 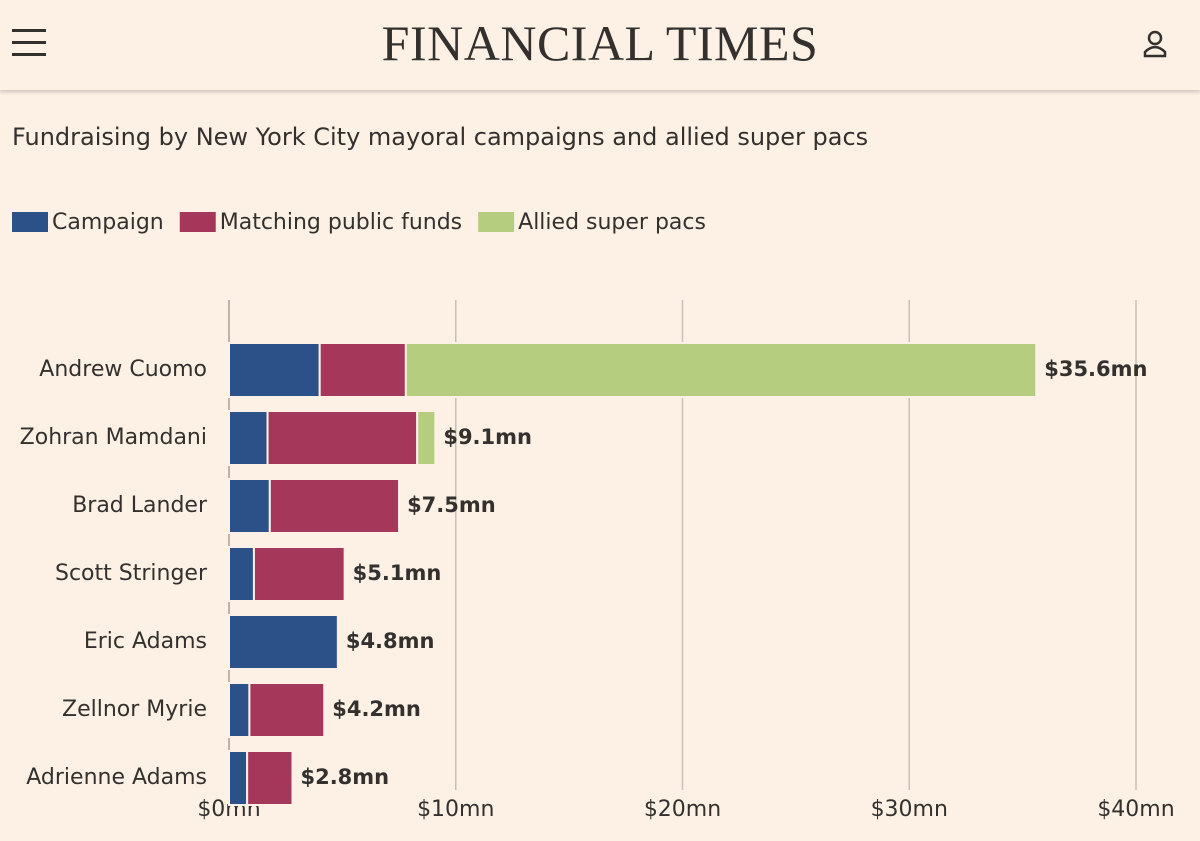 I want to click on x-tick-label: $40mn, so click(x=1135, y=809).